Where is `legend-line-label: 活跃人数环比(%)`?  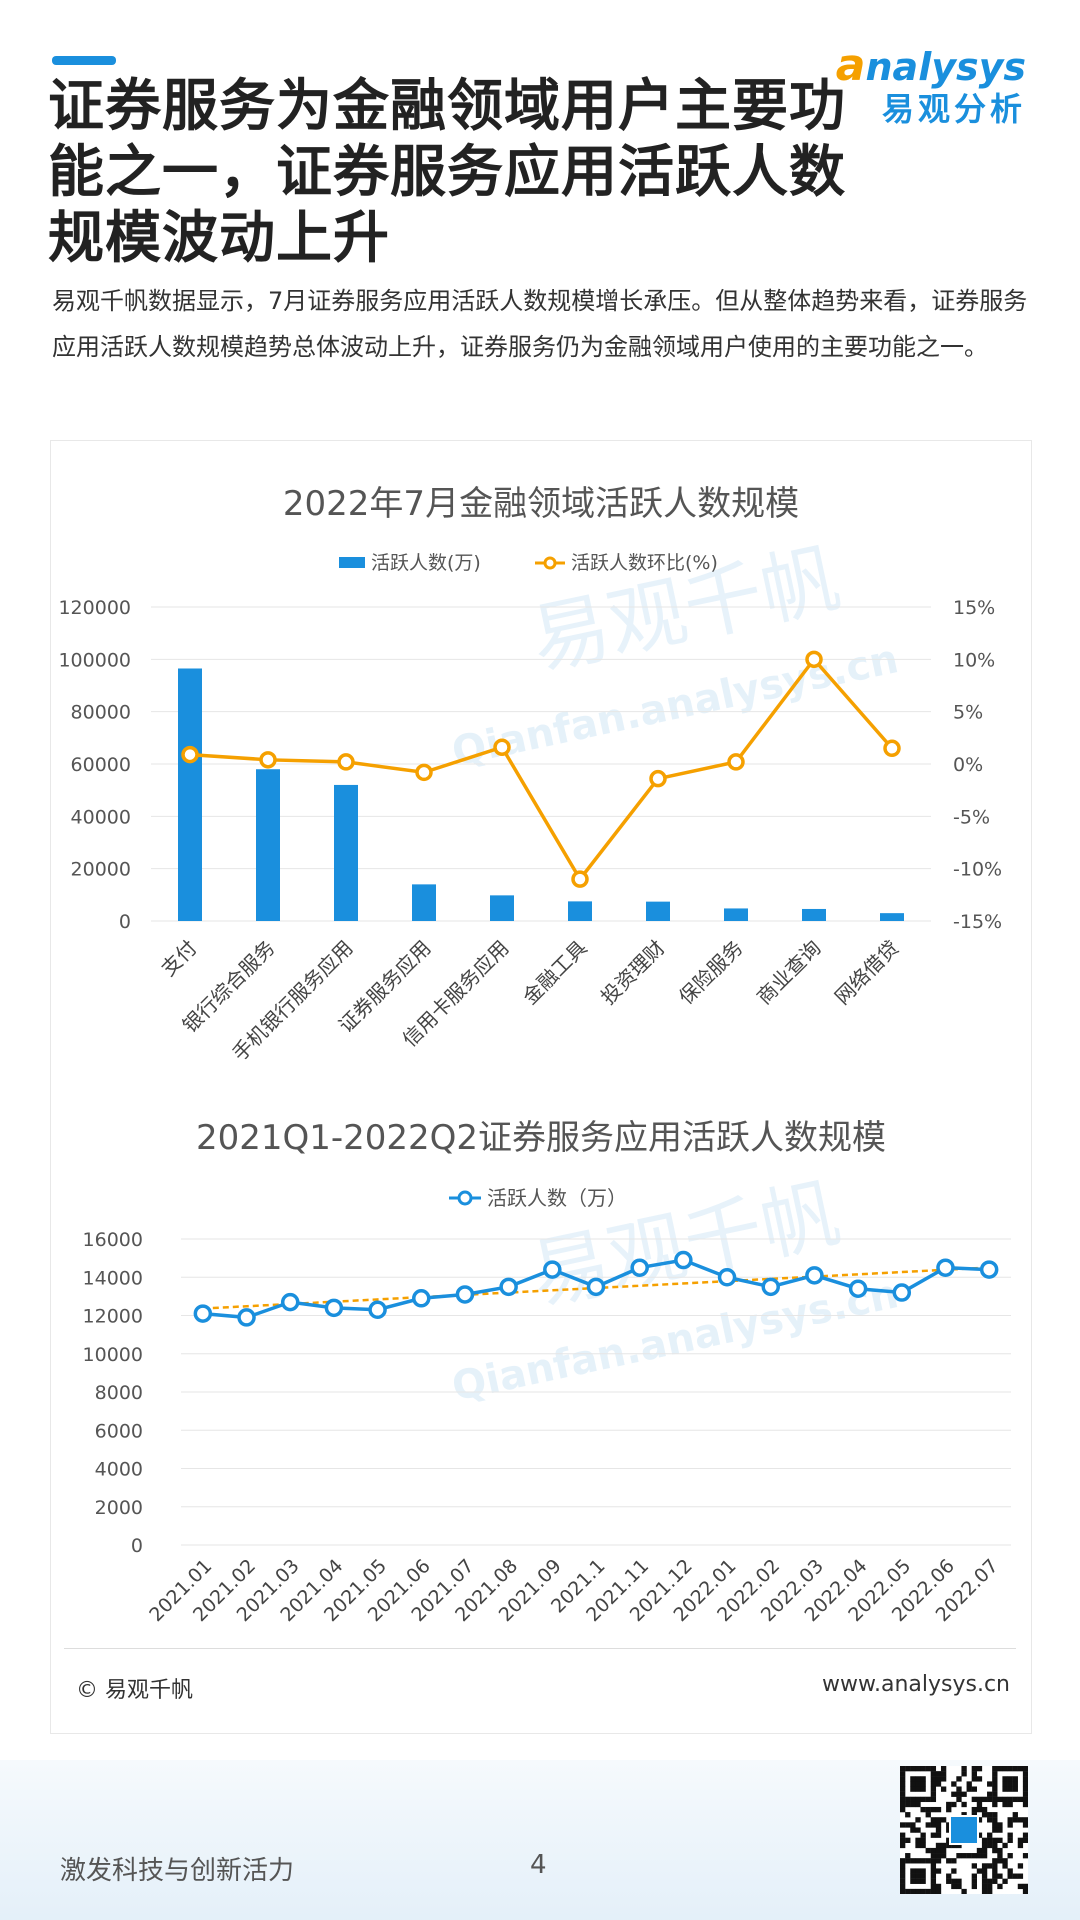 legend-line-label: 活跃人数环比(%) is located at coordinates (644, 563).